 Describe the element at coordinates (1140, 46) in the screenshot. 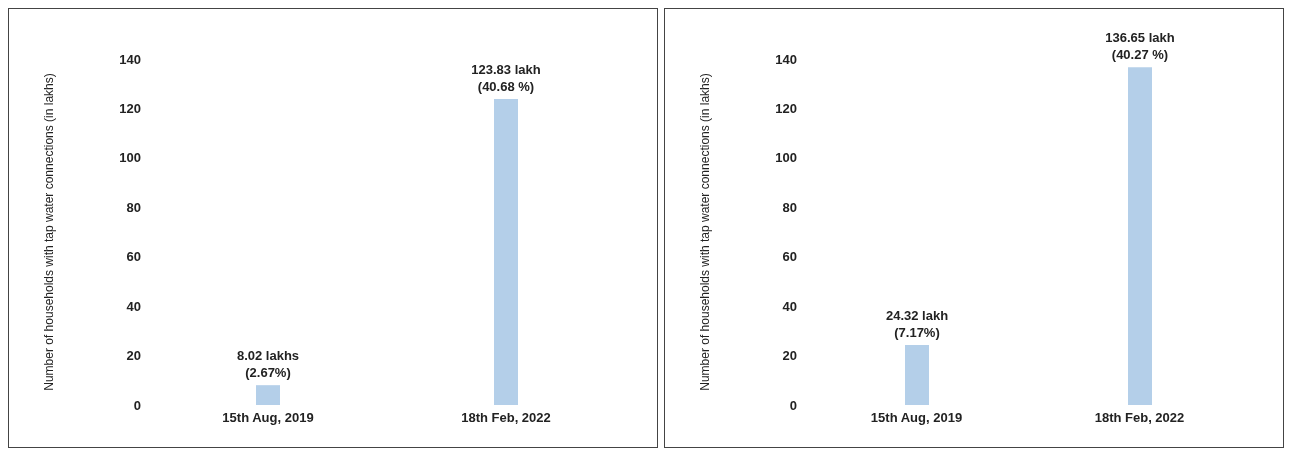

I see `data-label: 136.65 lakh (40.27 %)` at that location.